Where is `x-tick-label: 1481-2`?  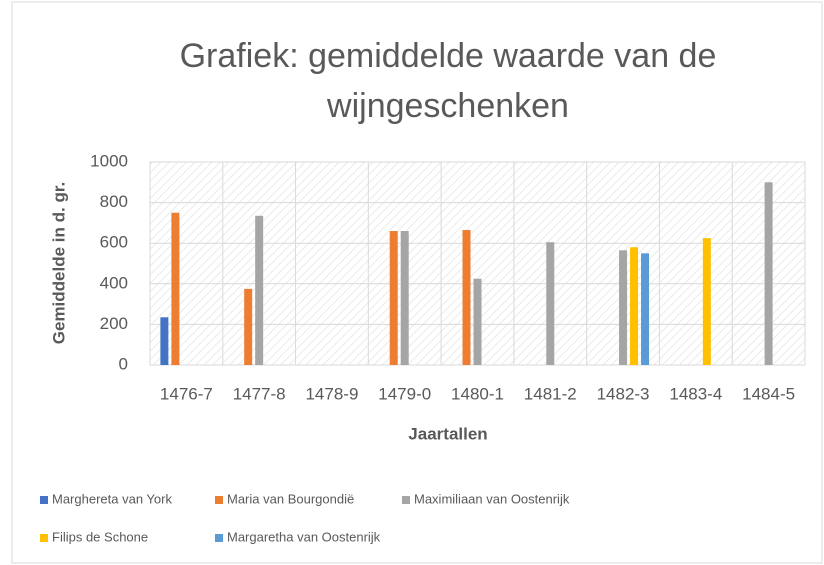 x-tick-label: 1481-2 is located at coordinates (550, 393).